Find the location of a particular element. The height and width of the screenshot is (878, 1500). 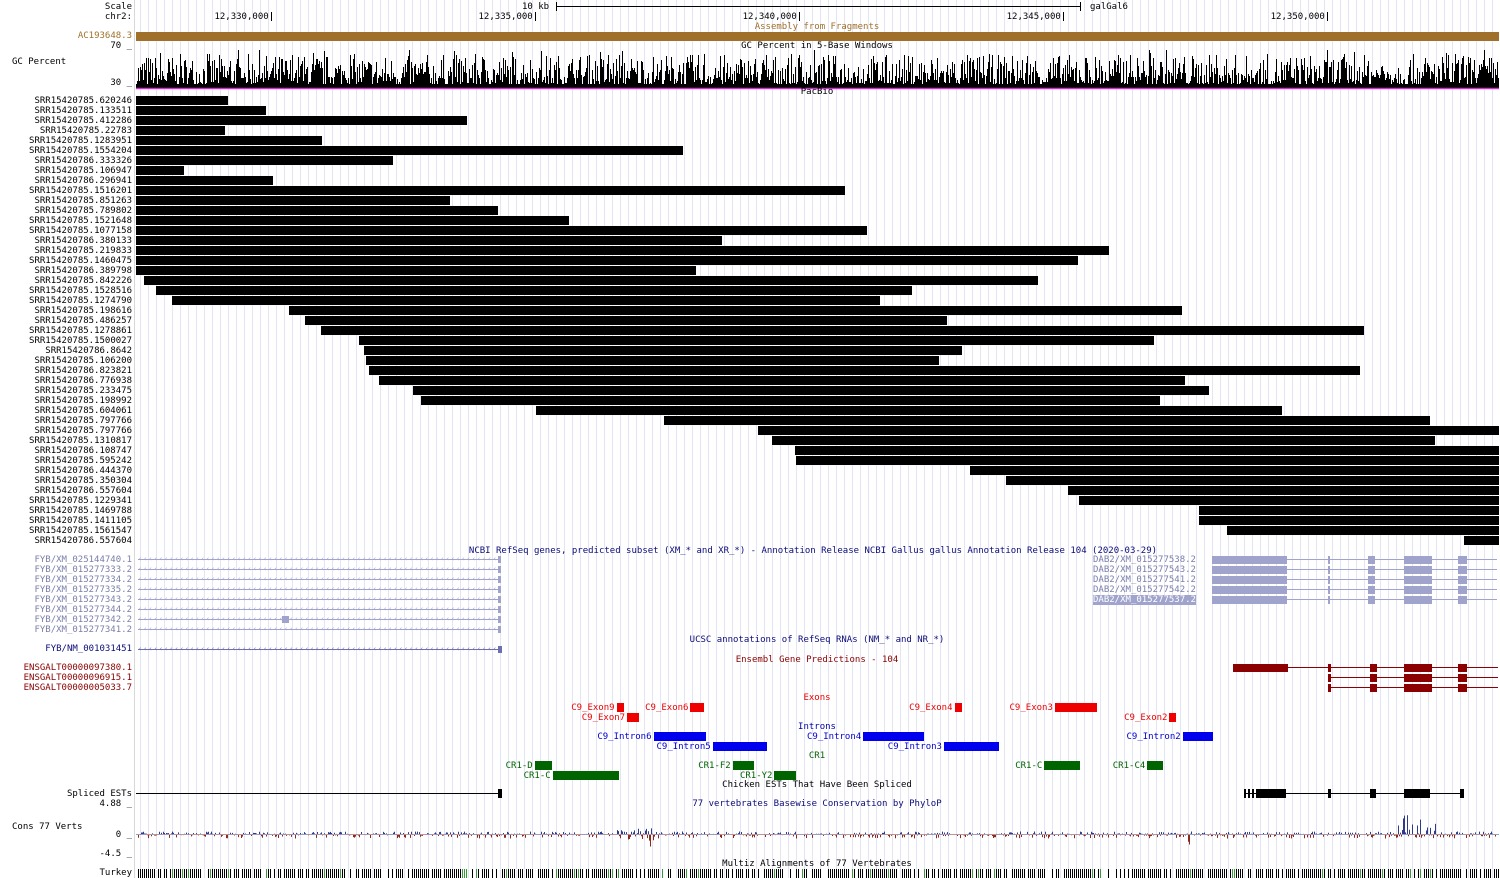

refseq-left-gene-label: FYB/XM_015277344.2 is located at coordinates (83, 610).